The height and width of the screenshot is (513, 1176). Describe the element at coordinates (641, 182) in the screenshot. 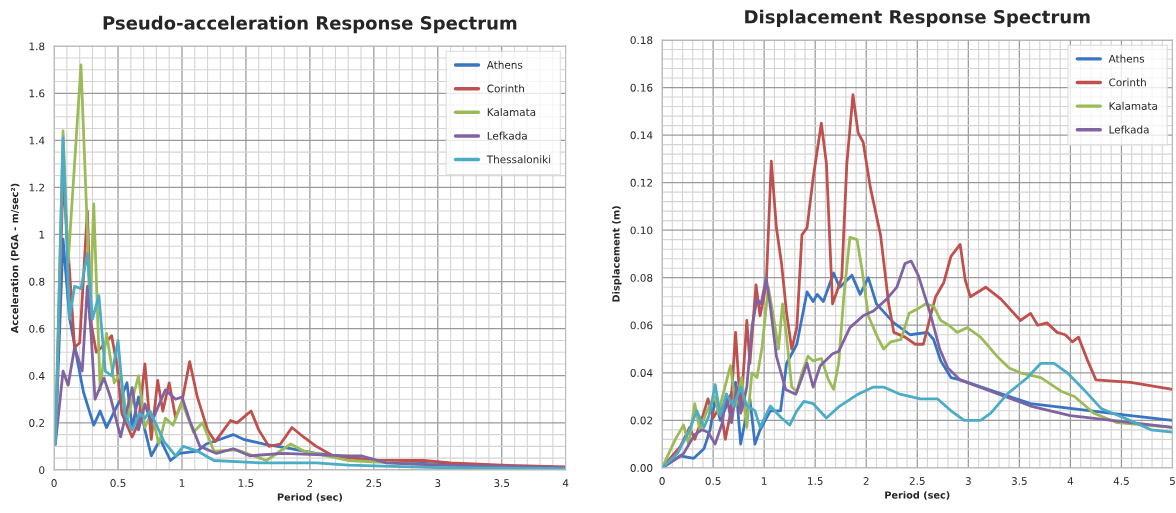

I see `y-tick-label: 0.12` at that location.